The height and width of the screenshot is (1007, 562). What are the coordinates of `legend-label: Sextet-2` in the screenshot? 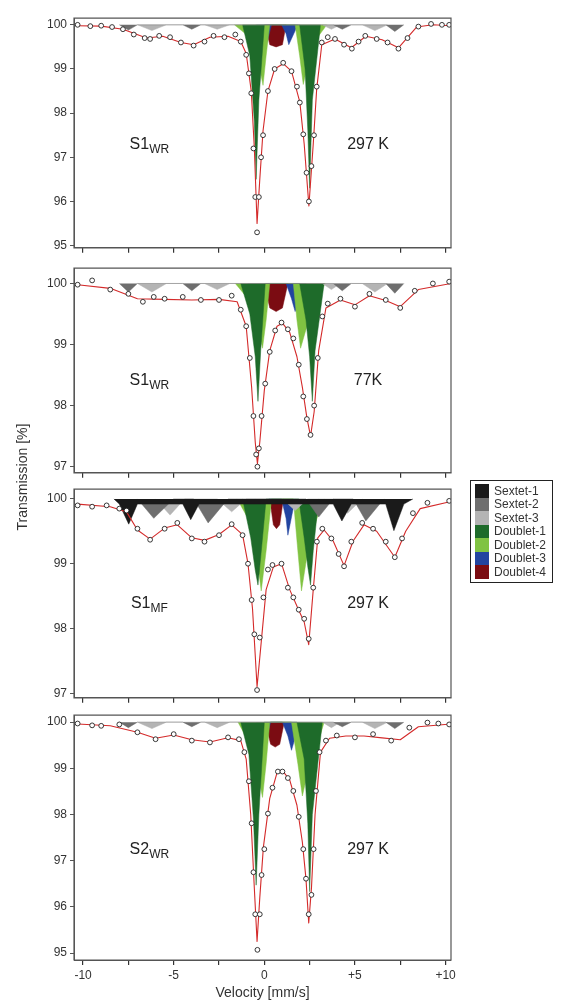 It's located at (516, 504).